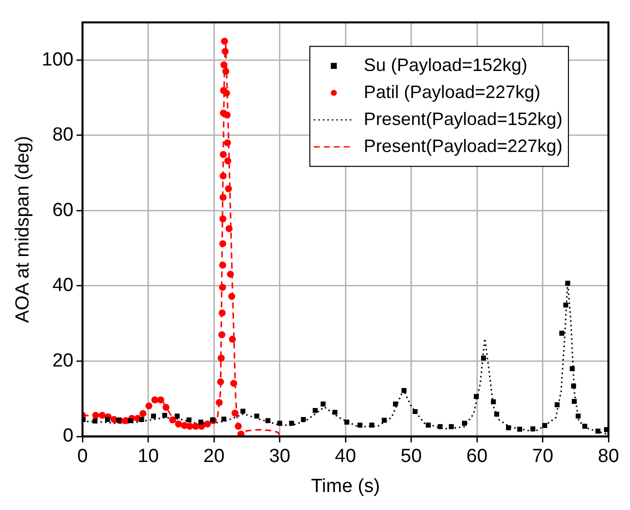 The image size is (630, 510). What do you see at coordinates (68, 436) in the screenshot?
I see `y-tick-label: 0` at bounding box center [68, 436].